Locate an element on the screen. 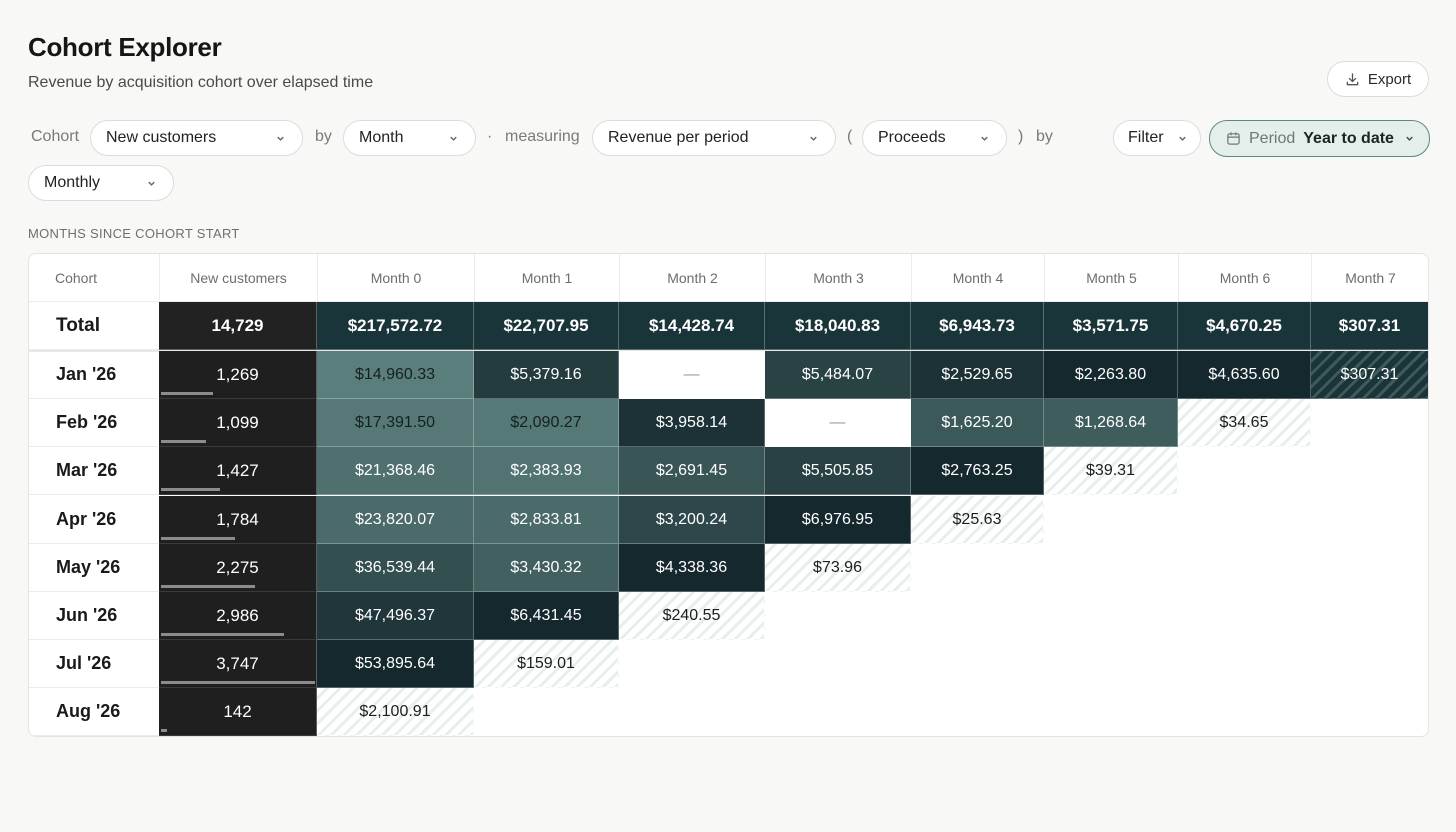 This screenshot has width=1456, height=832. cohort-select-value: New customers is located at coordinates (161, 137).